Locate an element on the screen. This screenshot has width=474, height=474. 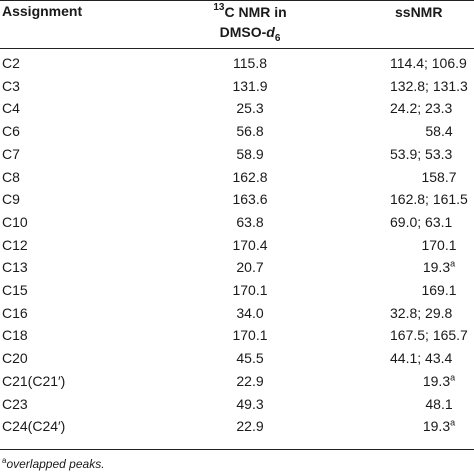
table-row: C21(C21′) 22.9 19.3a is located at coordinates (237, 381).